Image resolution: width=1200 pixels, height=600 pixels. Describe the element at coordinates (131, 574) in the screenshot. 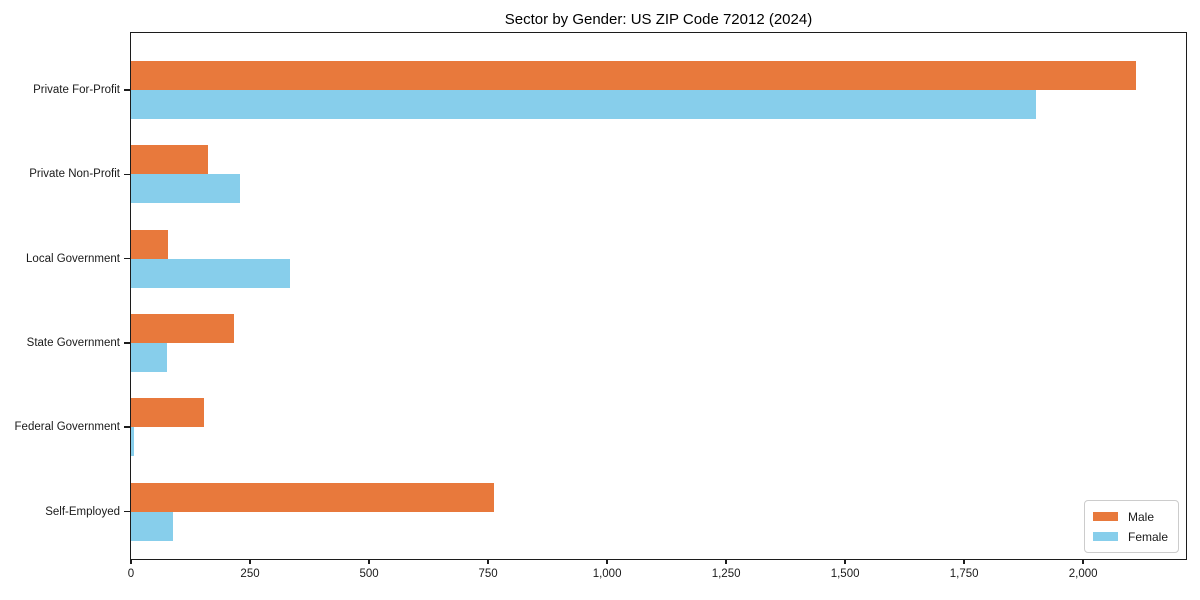

I see `x-tick-label-0: 0` at that location.